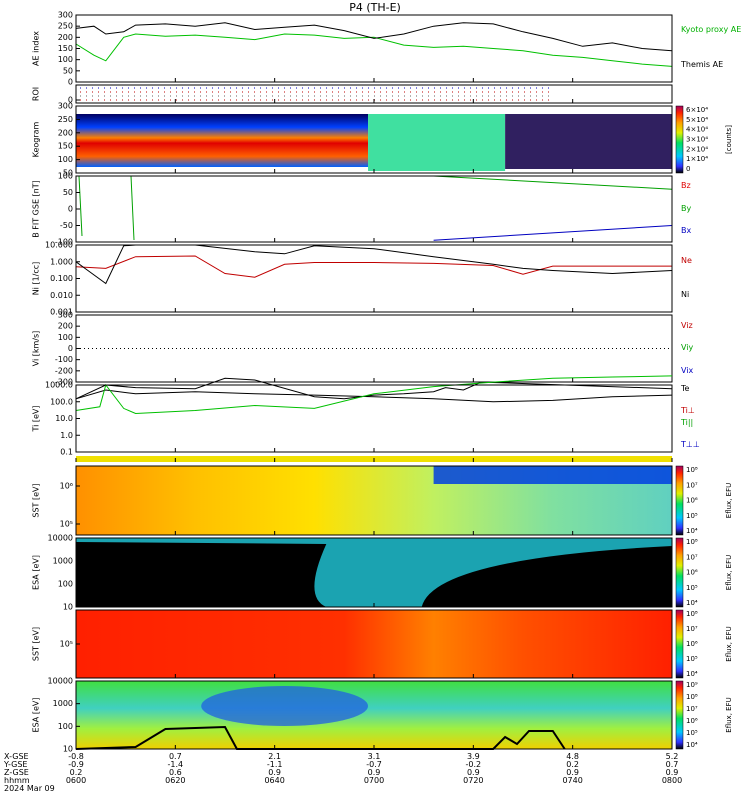  Describe the element at coordinates (679, 644) in the screenshot. I see `sst-electron-colorbar` at that location.